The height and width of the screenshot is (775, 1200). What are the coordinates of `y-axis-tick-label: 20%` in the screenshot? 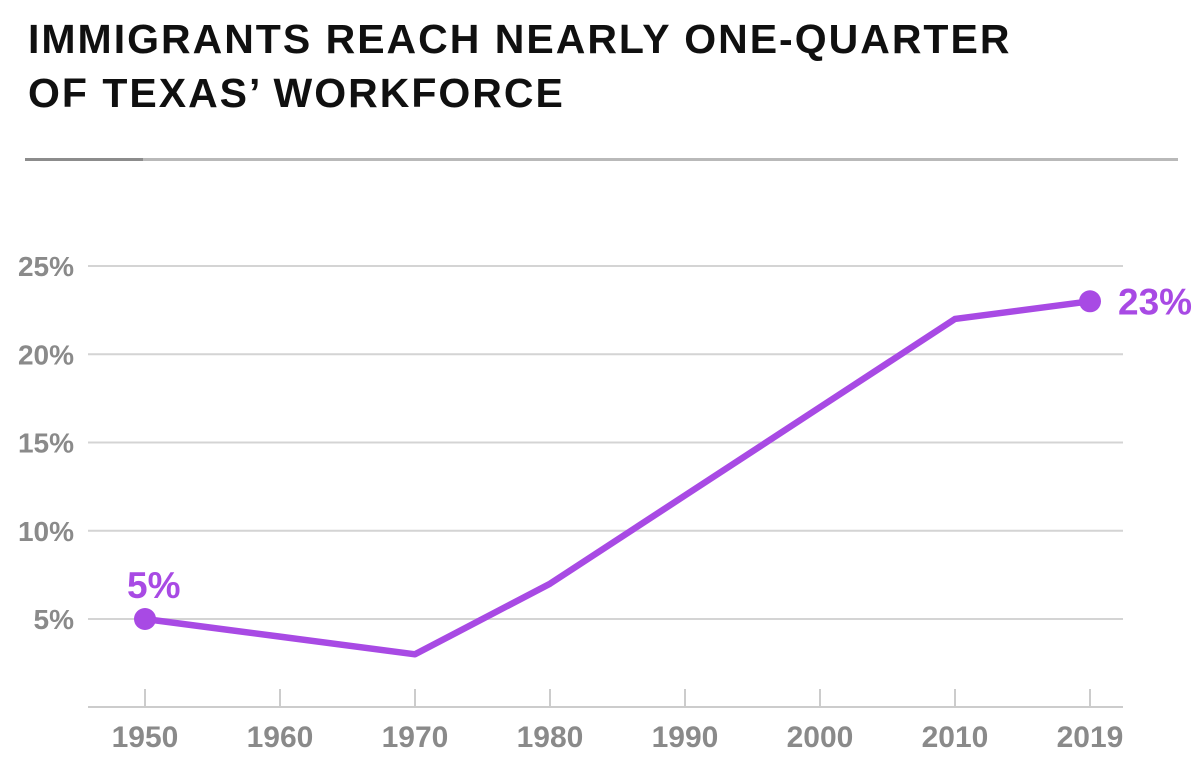 It's located at (46, 354).